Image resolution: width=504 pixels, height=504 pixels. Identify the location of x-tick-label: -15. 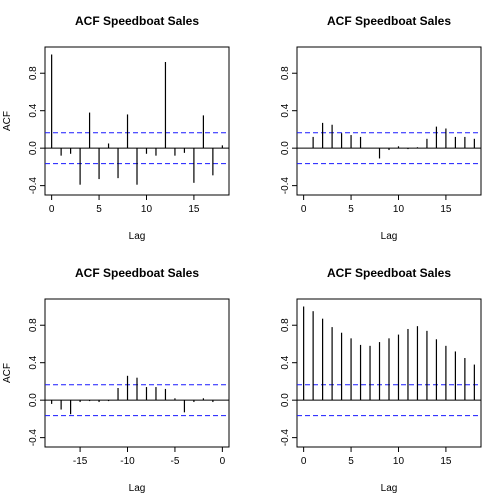
(80, 461).